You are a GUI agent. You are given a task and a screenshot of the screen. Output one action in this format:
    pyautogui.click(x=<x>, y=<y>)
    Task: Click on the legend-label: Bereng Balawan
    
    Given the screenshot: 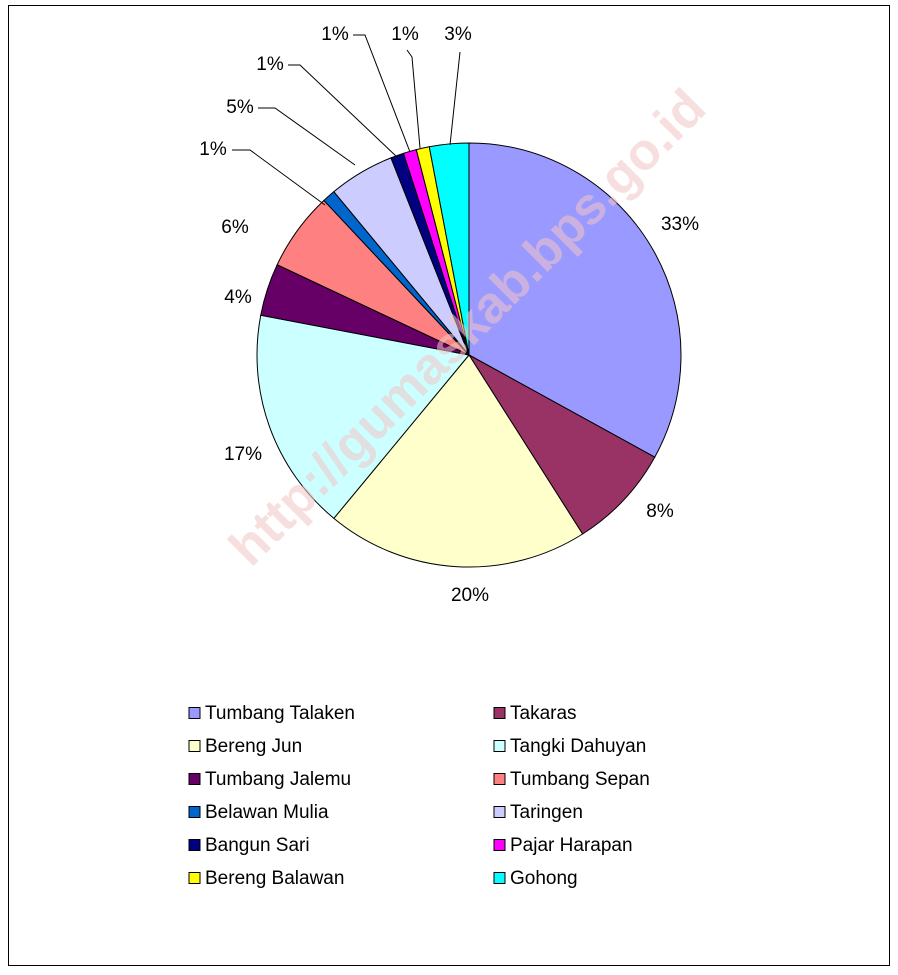 What is the action you would take?
    pyautogui.click(x=274, y=878)
    